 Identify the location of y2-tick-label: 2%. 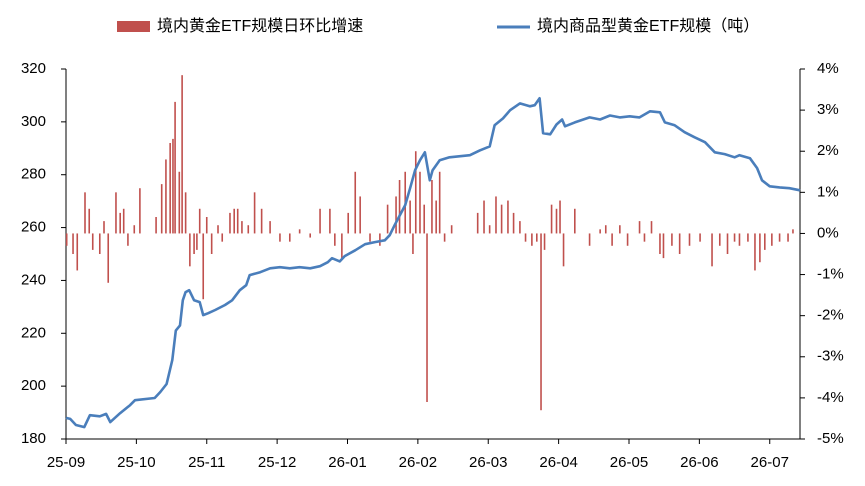
(828, 150).